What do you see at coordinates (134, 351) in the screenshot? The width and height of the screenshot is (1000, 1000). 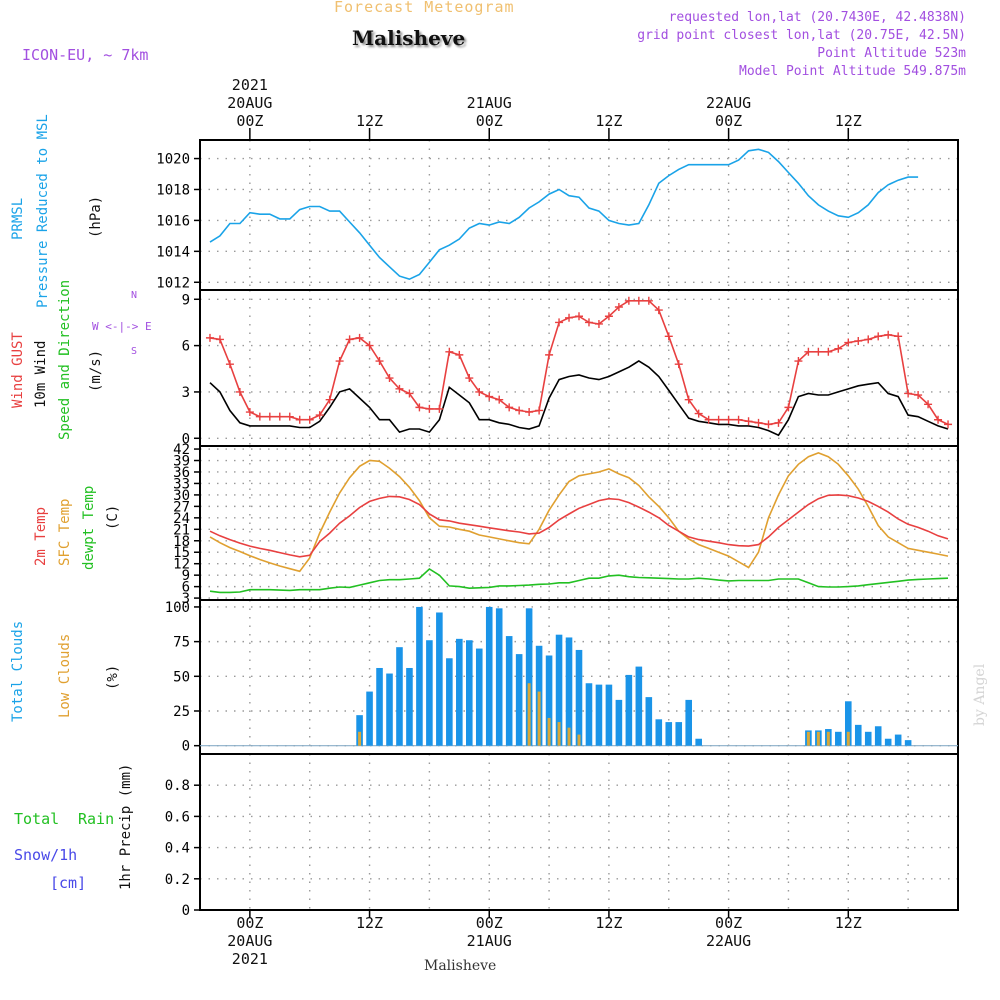 I see `compass-south: S` at bounding box center [134, 351].